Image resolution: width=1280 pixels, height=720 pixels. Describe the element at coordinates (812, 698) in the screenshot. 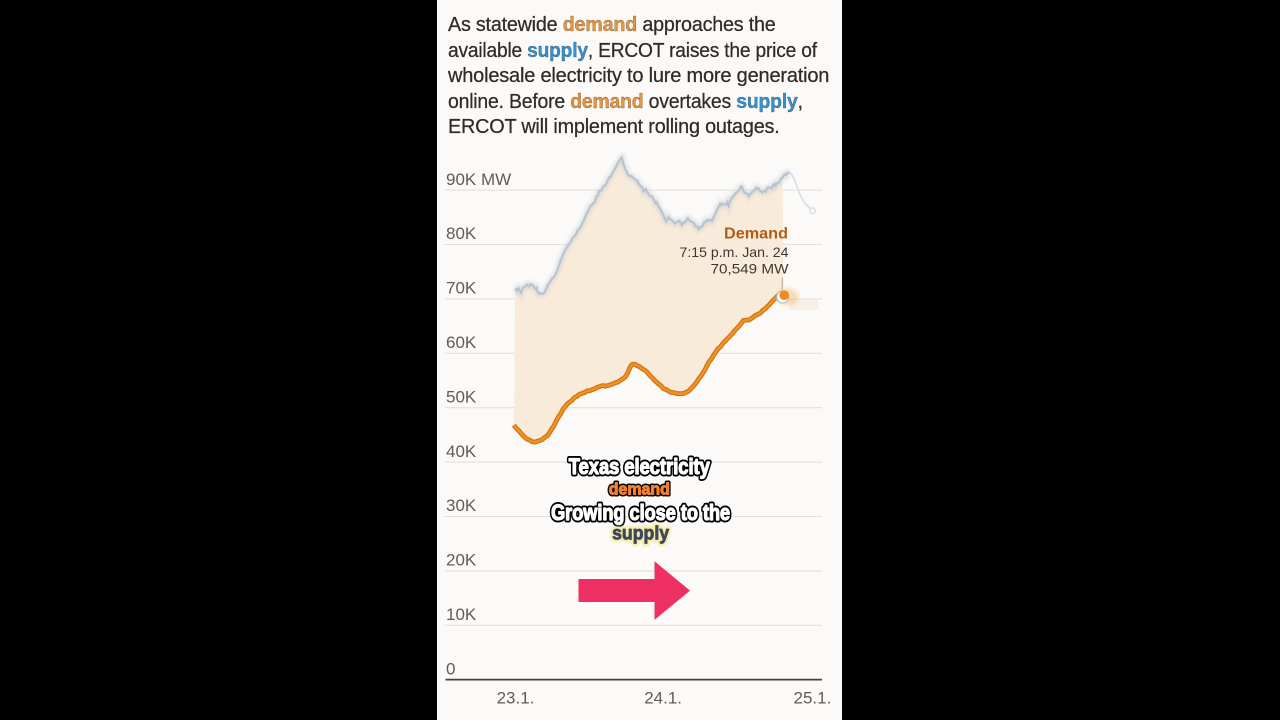

I see `svg-text: 25.1.` at that location.